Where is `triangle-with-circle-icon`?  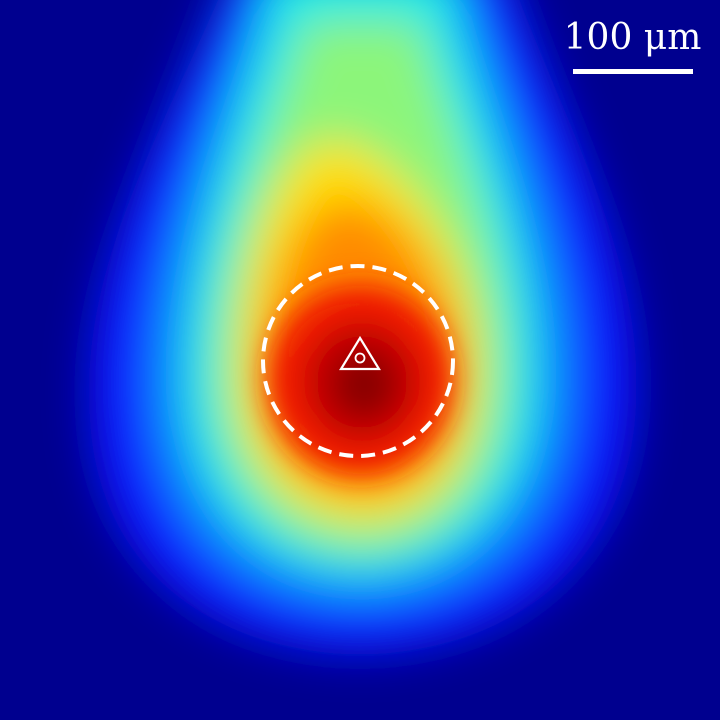 triangle-with-circle-icon is located at coordinates (360, 353).